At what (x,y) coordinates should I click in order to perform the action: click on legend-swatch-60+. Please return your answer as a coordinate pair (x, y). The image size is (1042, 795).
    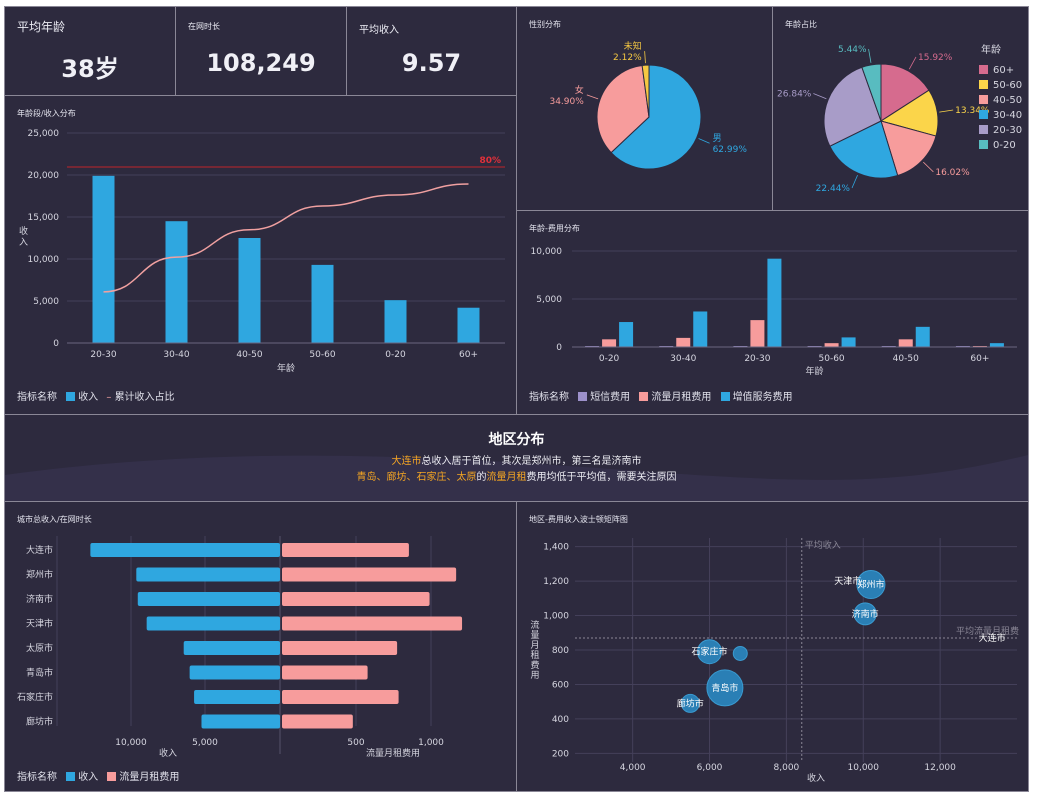
    Looking at the image, I should click on (983, 69).